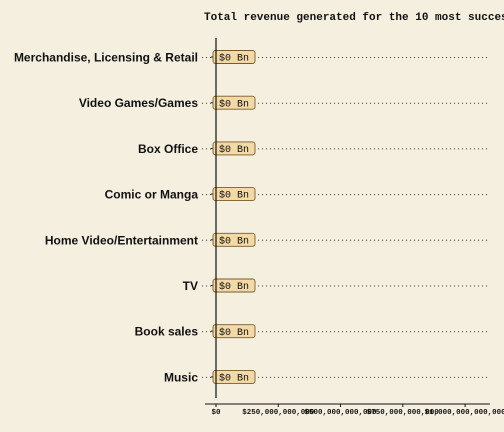 This screenshot has height=432, width=504. What do you see at coordinates (314, 148) in the screenshot?
I see `category-row: Box Office $0 Bn` at bounding box center [314, 148].